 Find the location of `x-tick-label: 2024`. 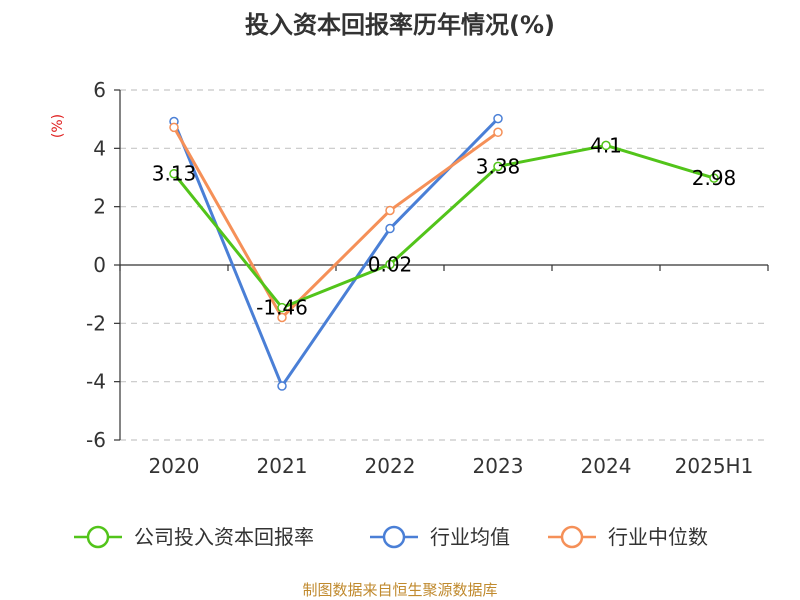

x-tick-label: 2024 is located at coordinates (606, 466).